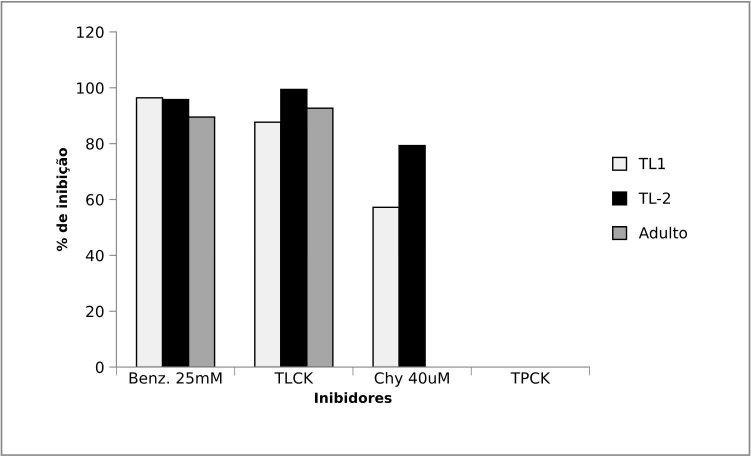  Describe the element at coordinates (411, 379) in the screenshot. I see `x-tick-label: Chy 40uM` at that location.